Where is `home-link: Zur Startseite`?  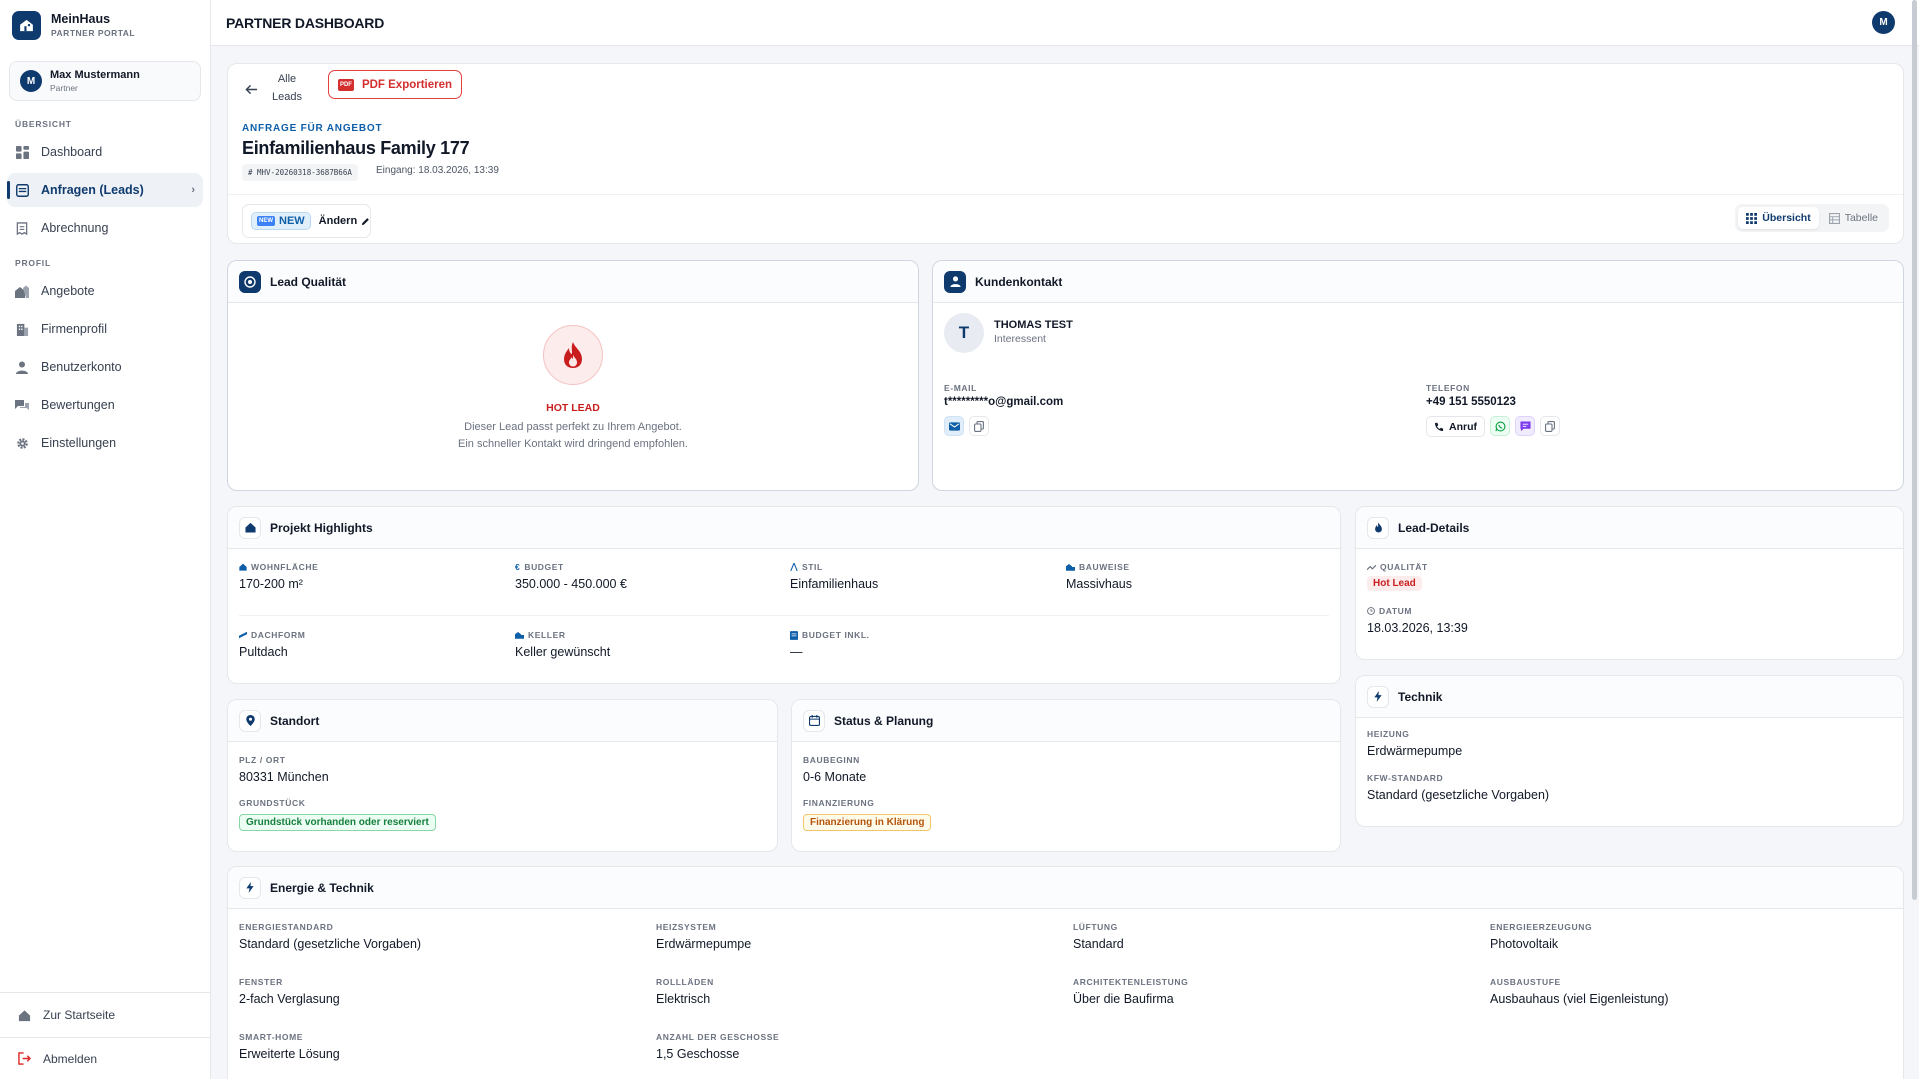
home-link: Zur Startseite is located at coordinates (105, 1014).